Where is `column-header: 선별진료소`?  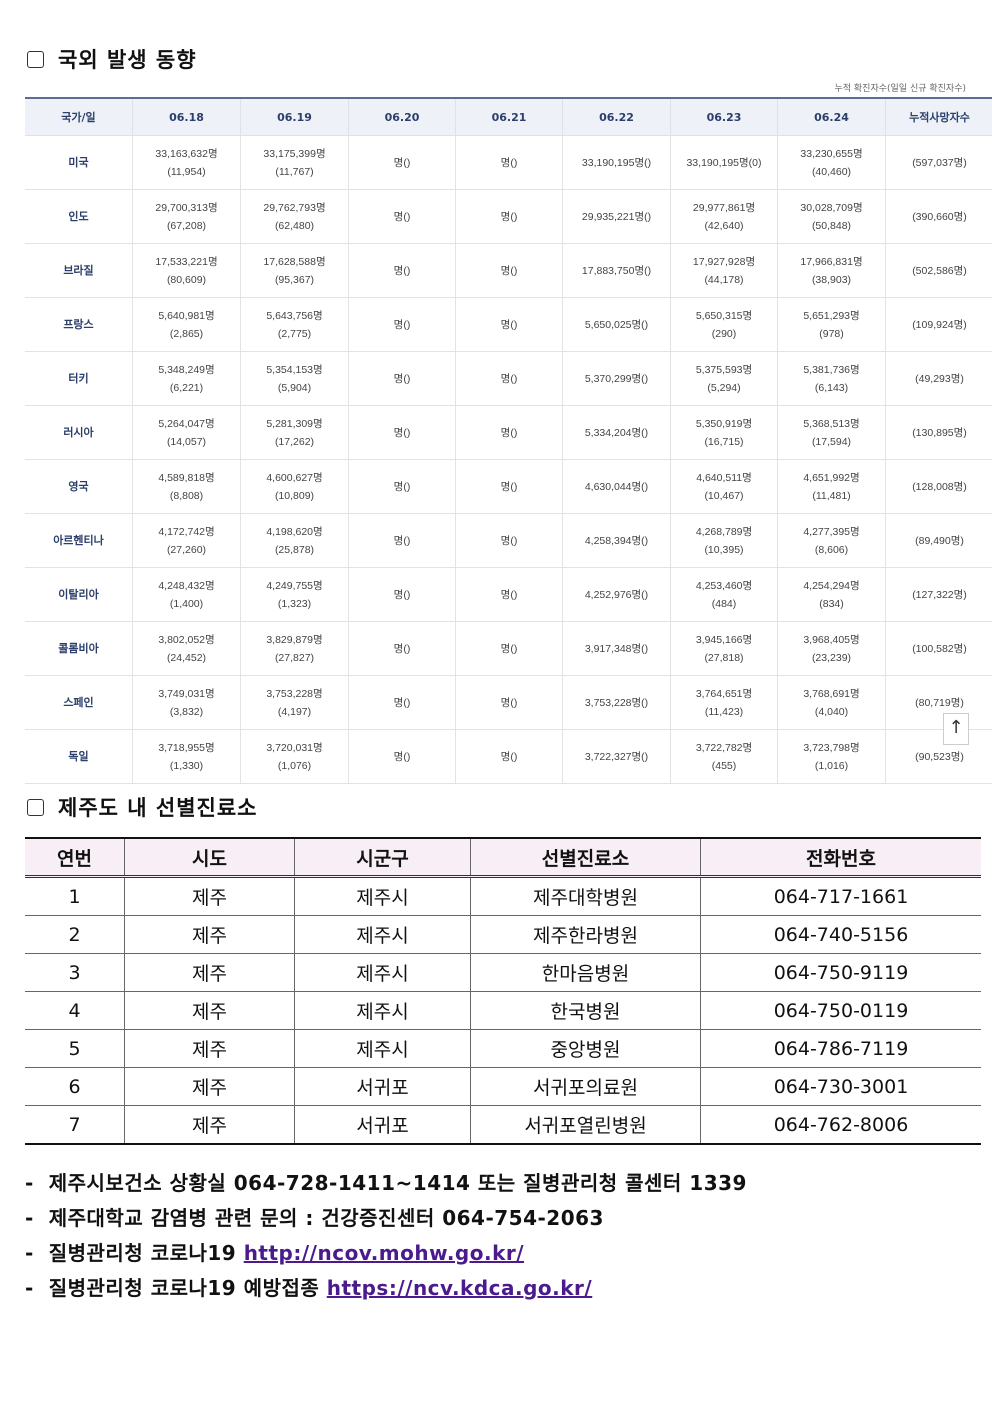
column-header: 선별진료소 is located at coordinates (585, 858).